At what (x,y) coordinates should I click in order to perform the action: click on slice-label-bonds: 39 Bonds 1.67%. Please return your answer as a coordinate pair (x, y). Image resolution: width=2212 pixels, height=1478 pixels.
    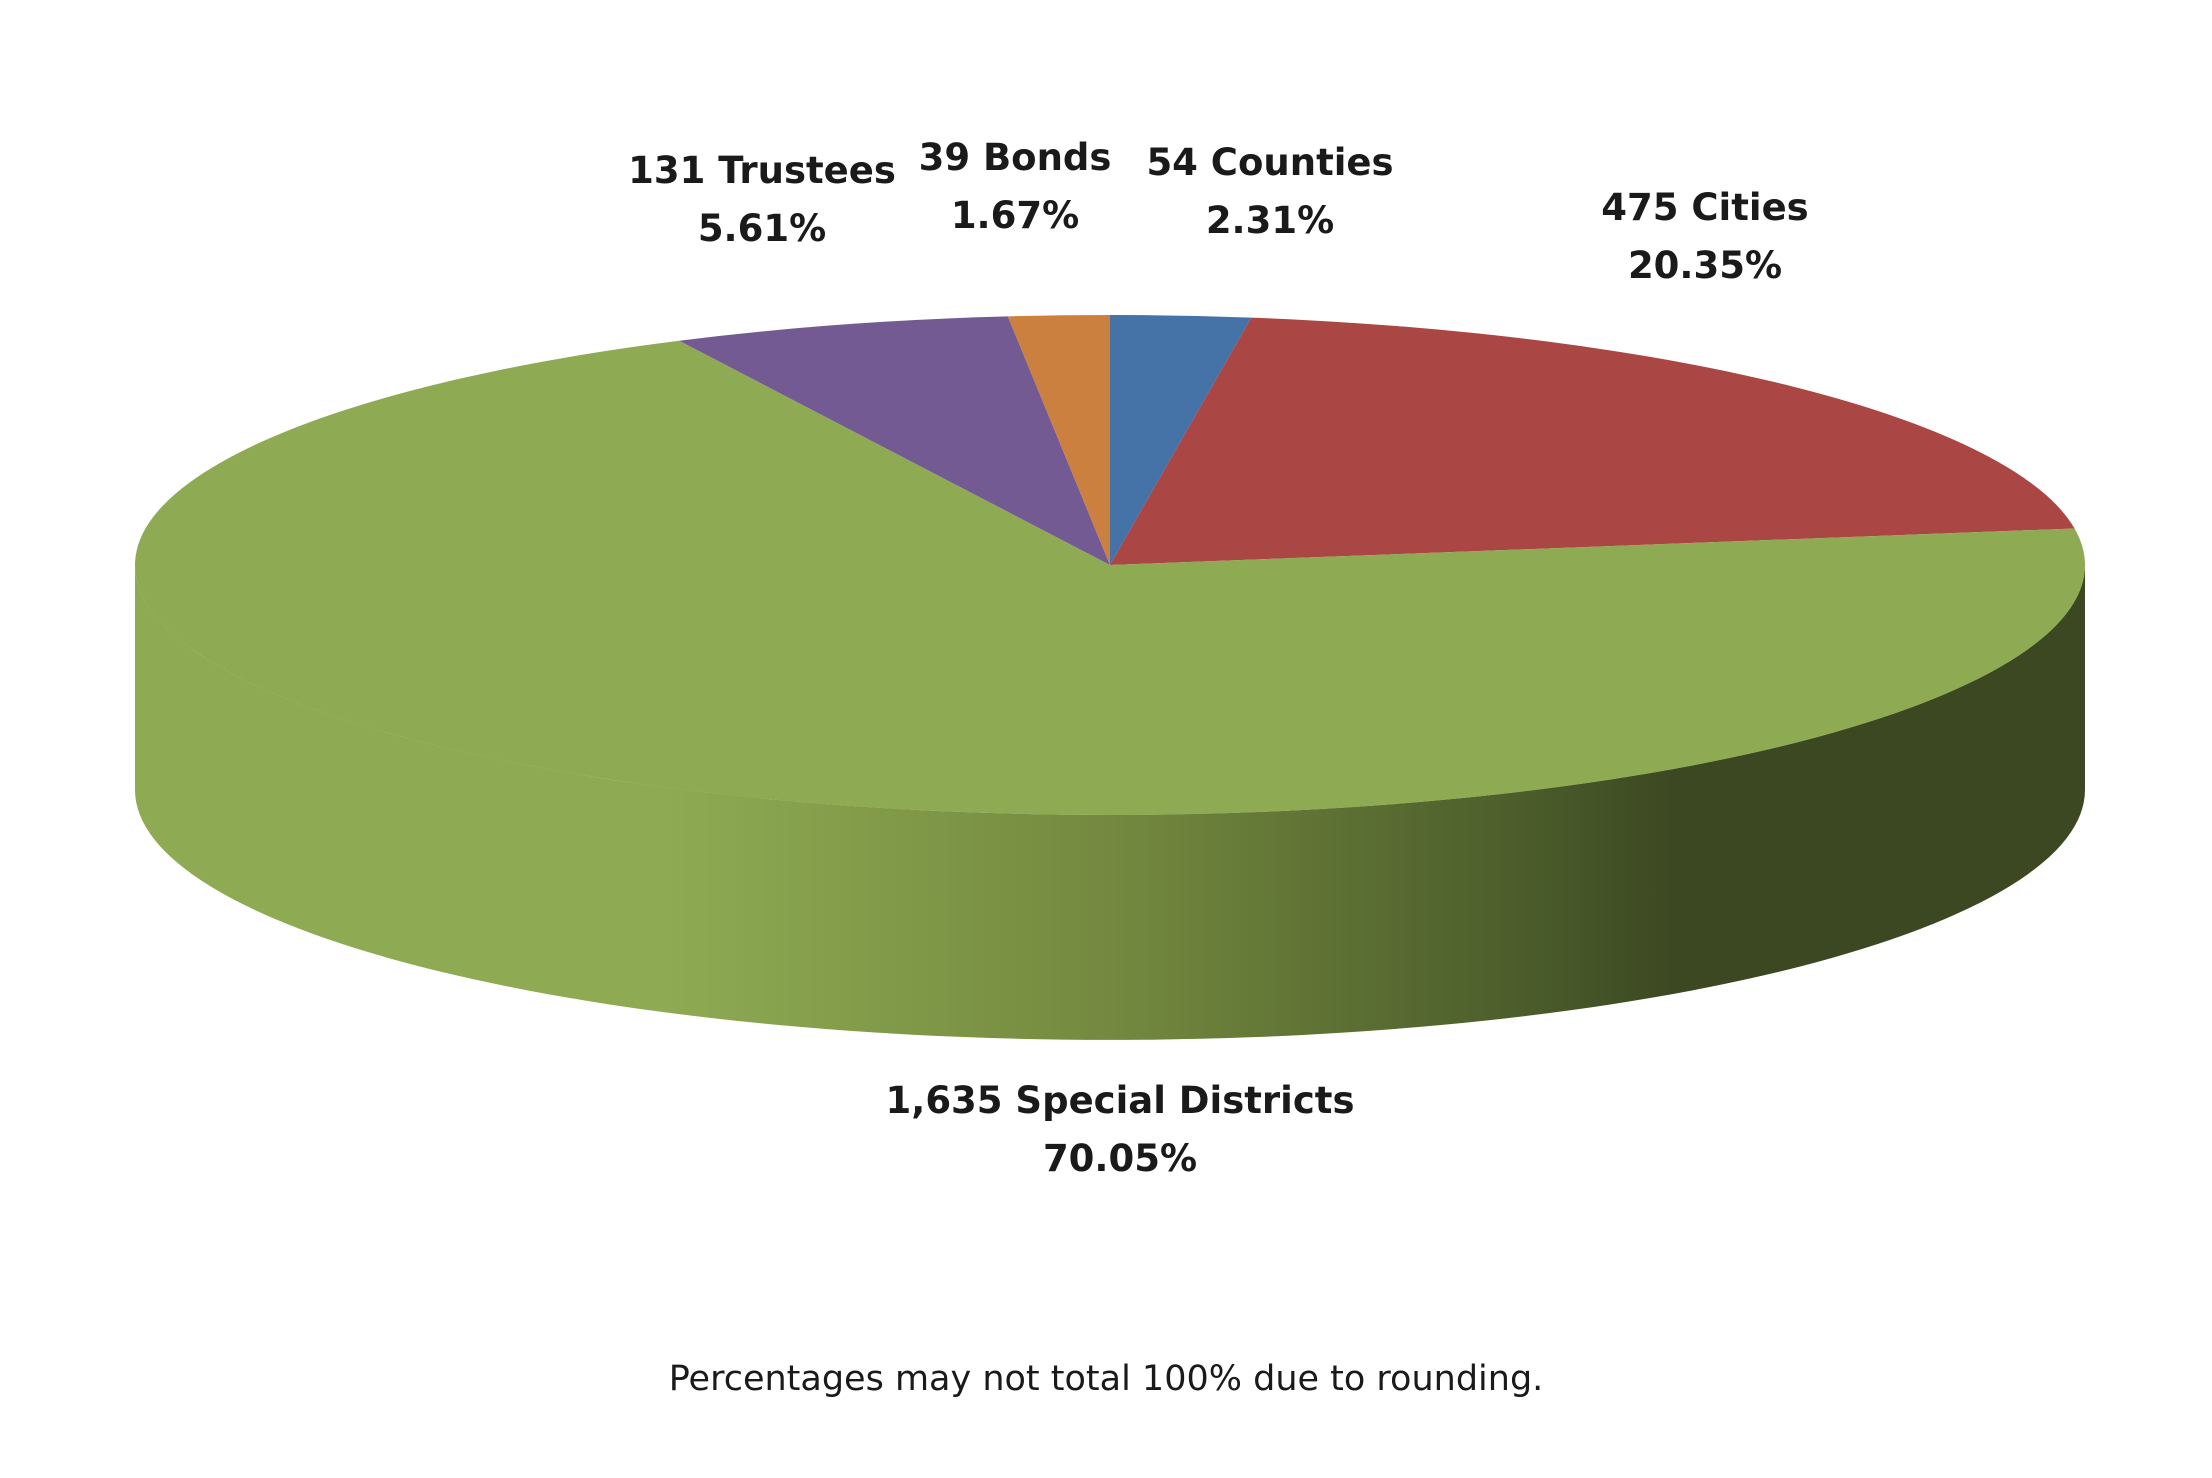
    Looking at the image, I should click on (1015, 186).